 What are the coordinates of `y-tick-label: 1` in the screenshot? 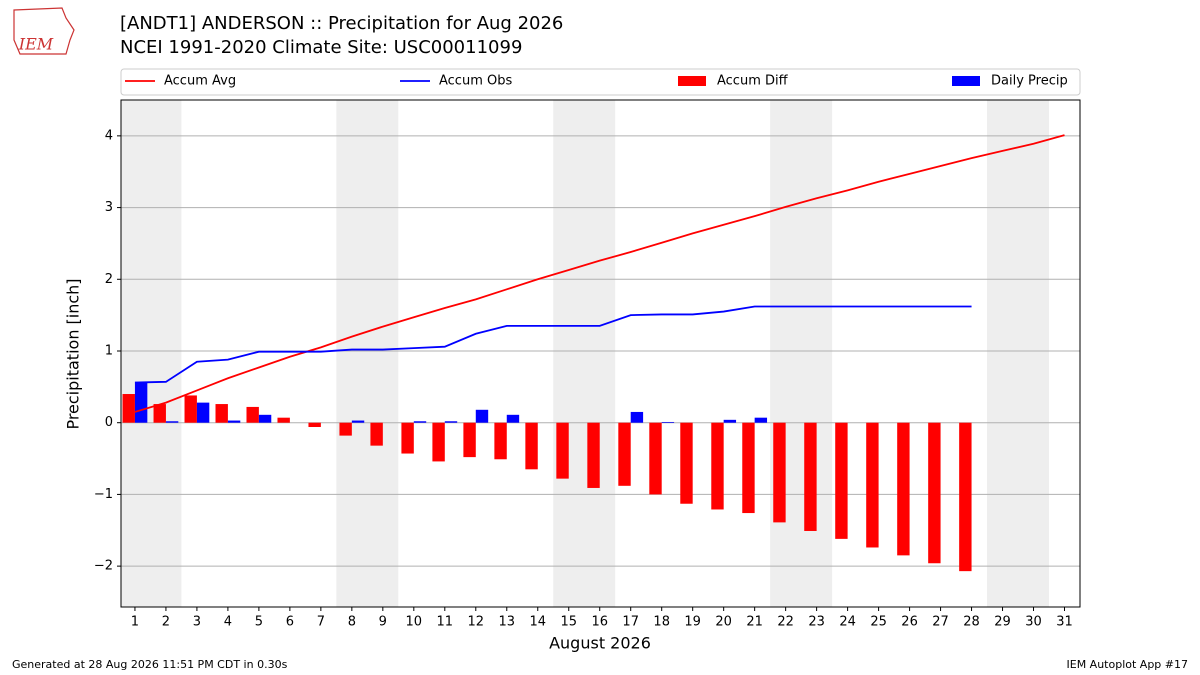 It's located at (109, 350).